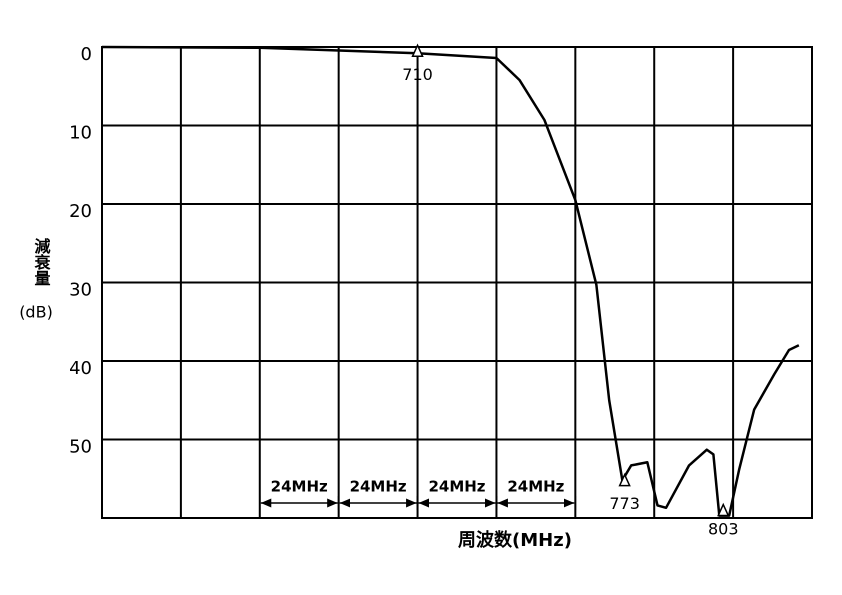 This screenshot has height=595, width=842. I want to click on y-tick-label: 40, so click(80, 368).